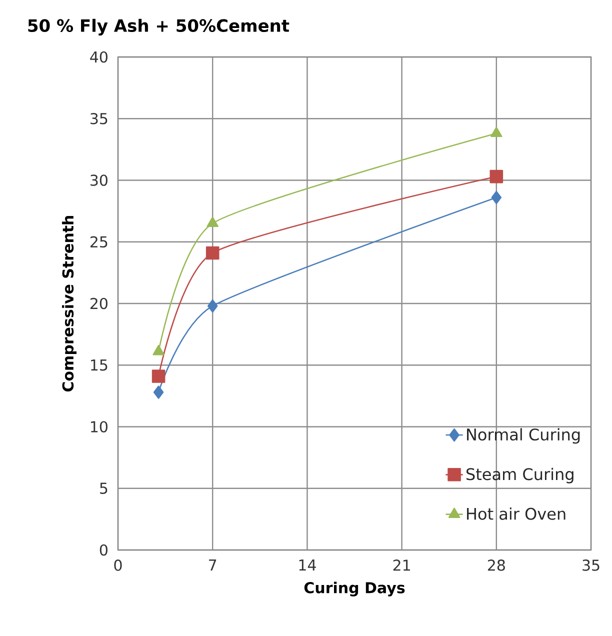 This screenshot has width=612, height=636. I want to click on legend-label: Normal Curing, so click(523, 436).